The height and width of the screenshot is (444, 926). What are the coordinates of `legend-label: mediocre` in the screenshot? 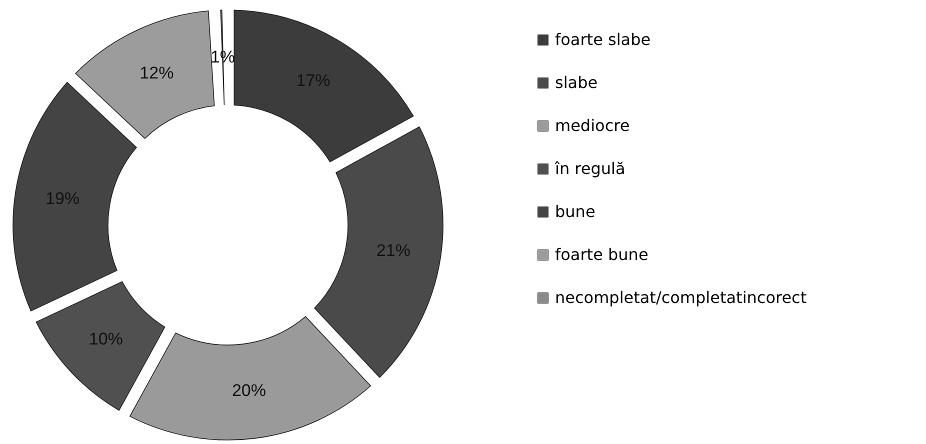 It's located at (592, 125).